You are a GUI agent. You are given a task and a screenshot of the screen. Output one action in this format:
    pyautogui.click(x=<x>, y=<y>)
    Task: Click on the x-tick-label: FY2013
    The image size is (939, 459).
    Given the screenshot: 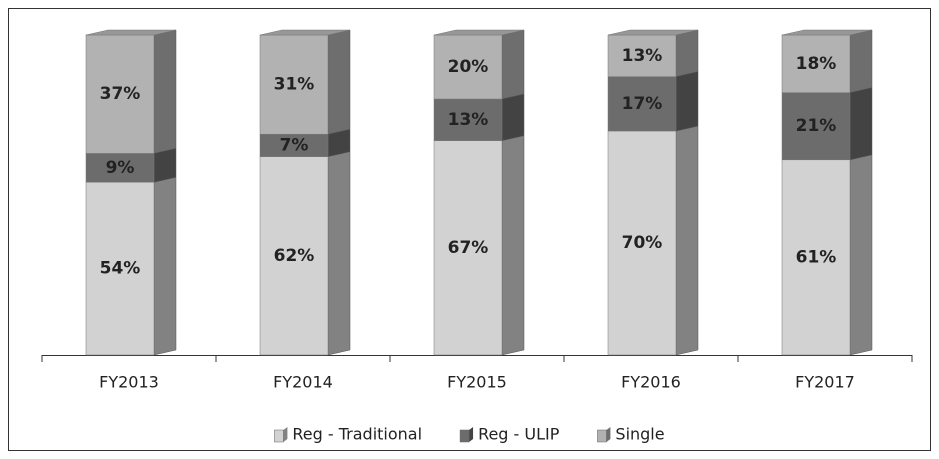 What is the action you would take?
    pyautogui.click(x=129, y=382)
    